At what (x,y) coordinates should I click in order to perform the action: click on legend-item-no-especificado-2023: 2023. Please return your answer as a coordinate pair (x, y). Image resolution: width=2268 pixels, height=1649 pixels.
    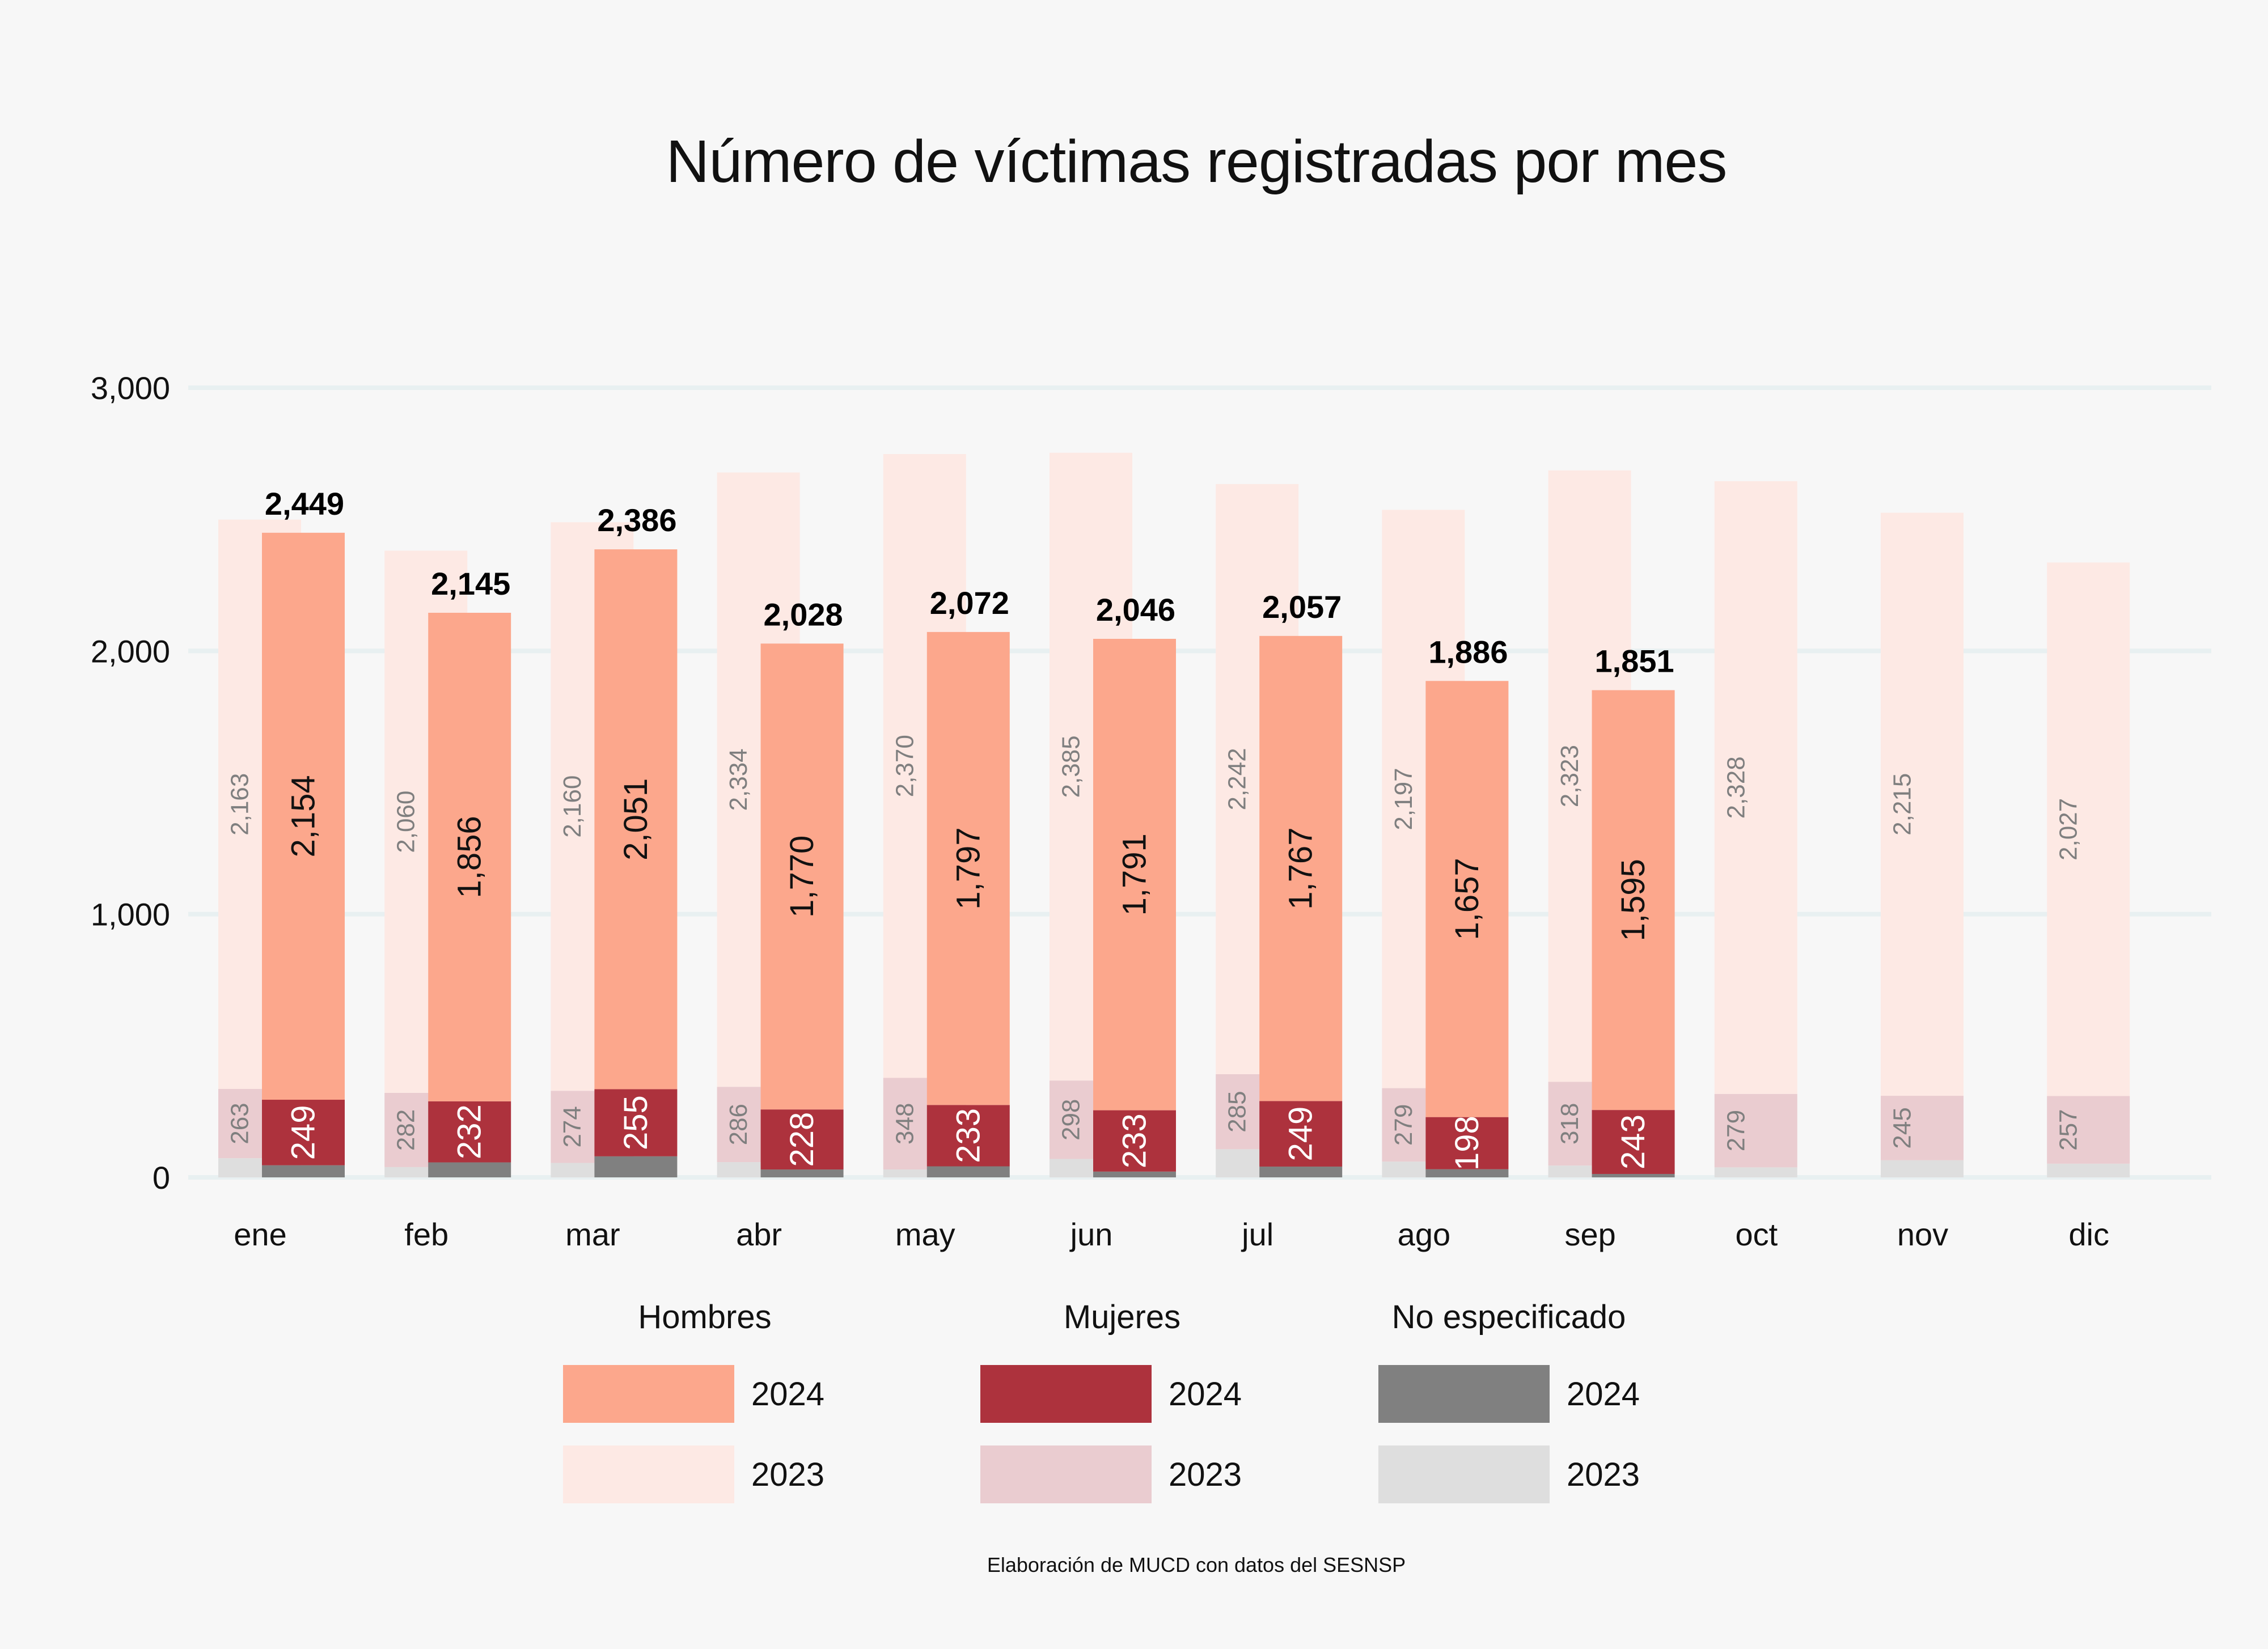
    Looking at the image, I should click on (1548, 1474).